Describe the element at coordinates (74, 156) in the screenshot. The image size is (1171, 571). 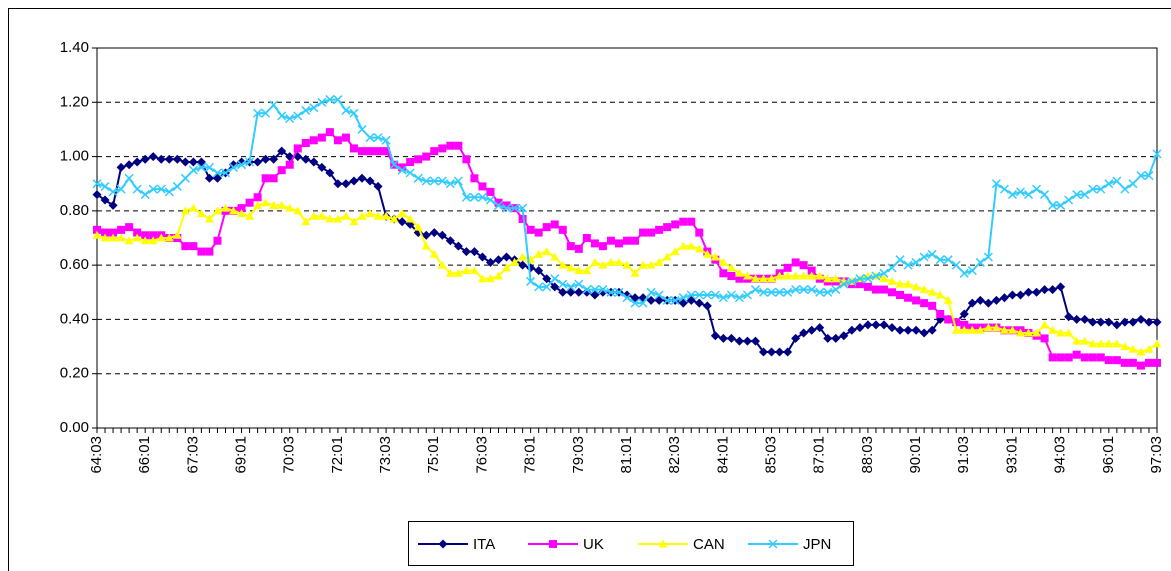
I see `y-tick-label: 1.00` at that location.